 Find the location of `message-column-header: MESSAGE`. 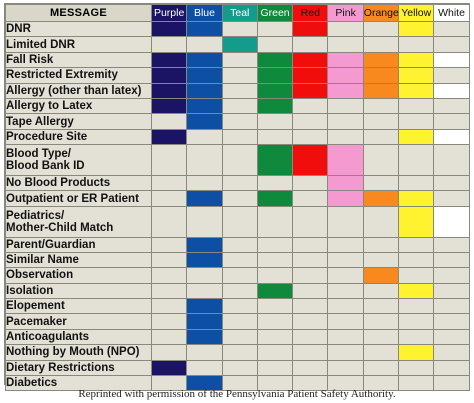

message-column-header: MESSAGE is located at coordinates (78, 13).